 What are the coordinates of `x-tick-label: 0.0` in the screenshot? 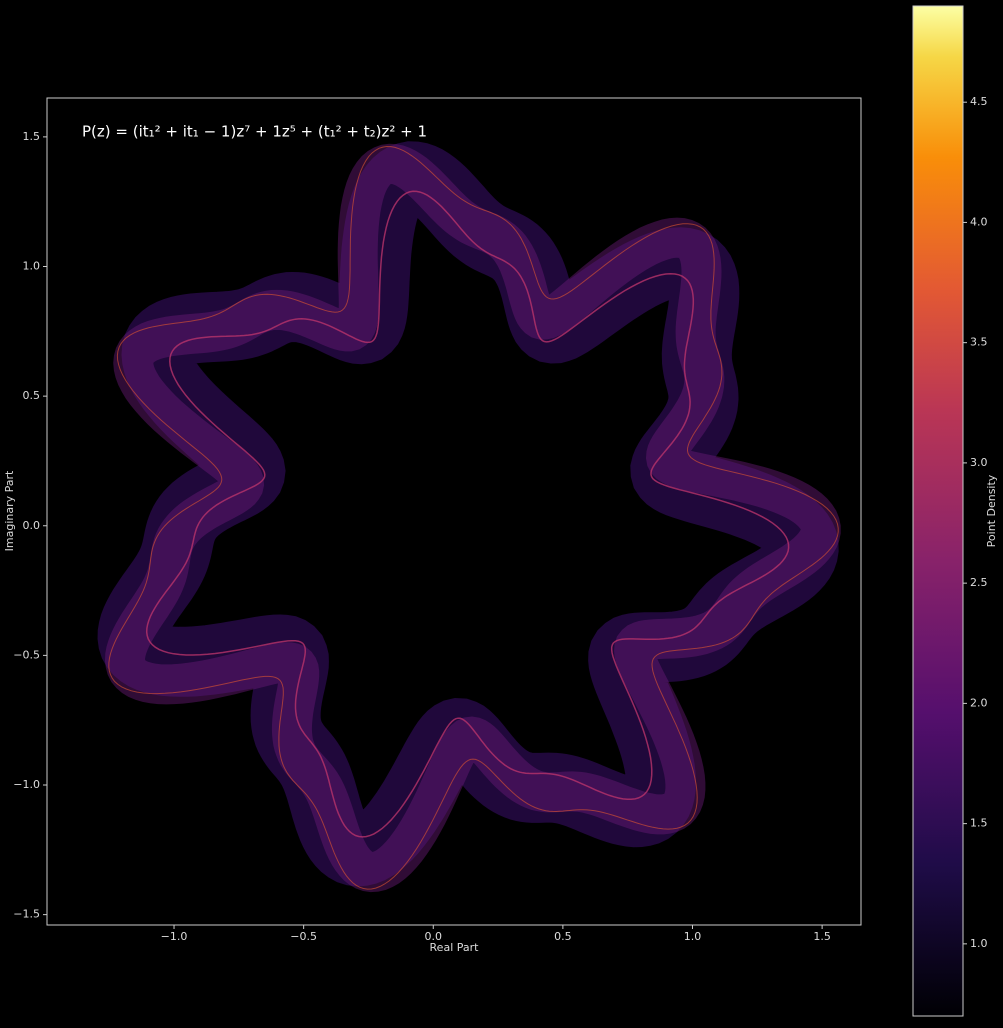 It's located at (434, 936).